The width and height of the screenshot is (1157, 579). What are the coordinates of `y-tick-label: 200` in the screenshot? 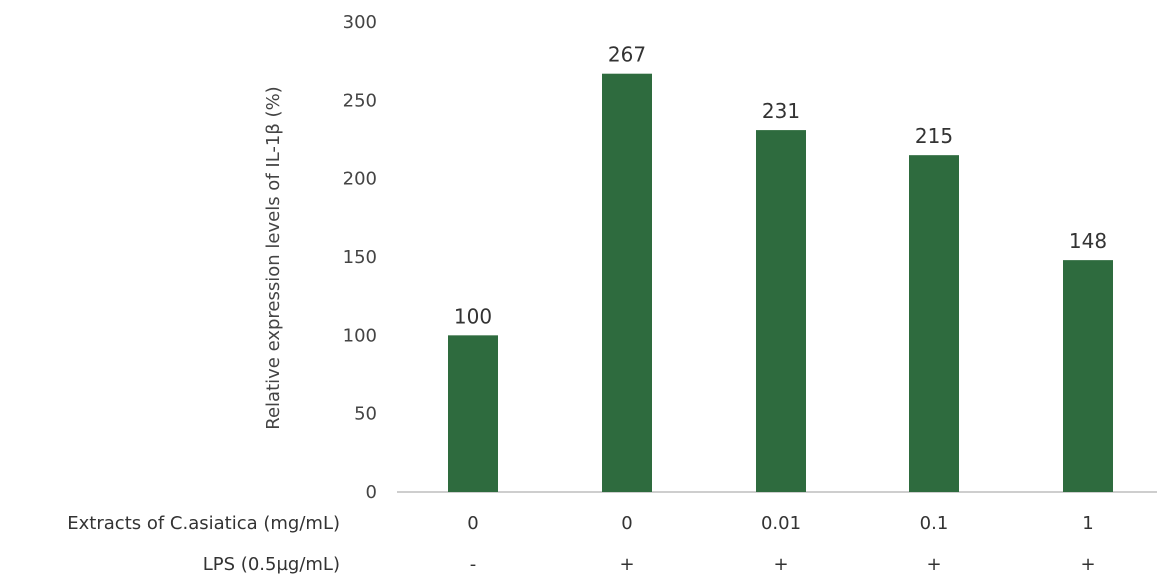 It's located at (360, 179).